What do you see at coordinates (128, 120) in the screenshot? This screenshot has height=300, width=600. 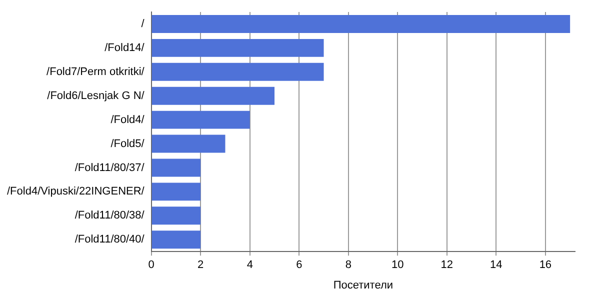 I see `y-tick-label: /Fold4/` at bounding box center [128, 120].